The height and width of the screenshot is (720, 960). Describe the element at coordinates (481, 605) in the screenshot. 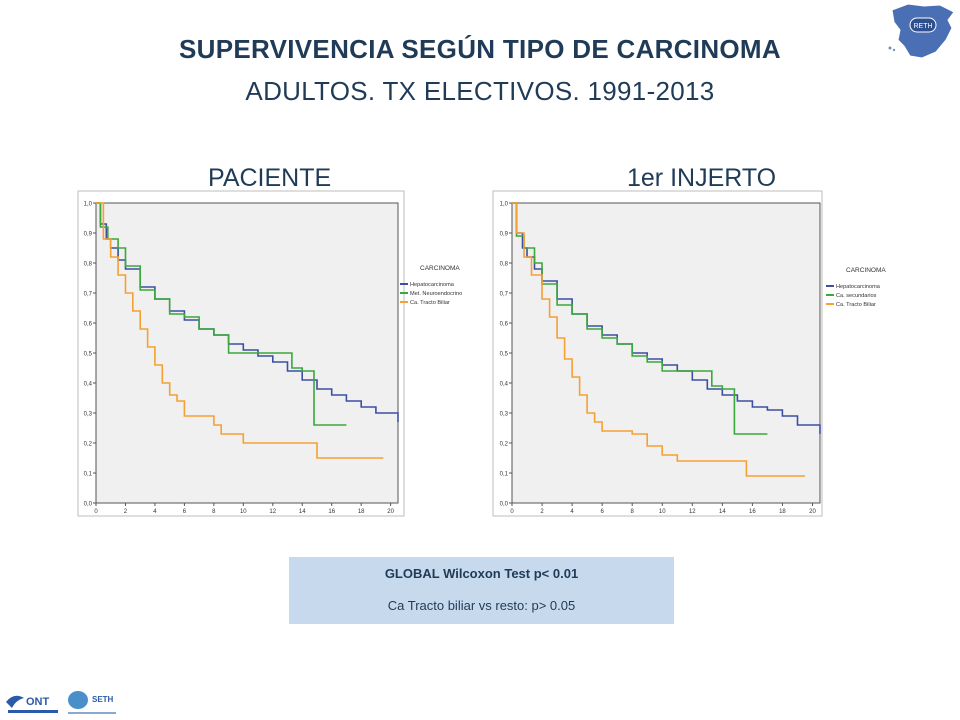

I see `stats-line-biliar: Ca Tracto biliar vs resto: p> 0.05` at that location.